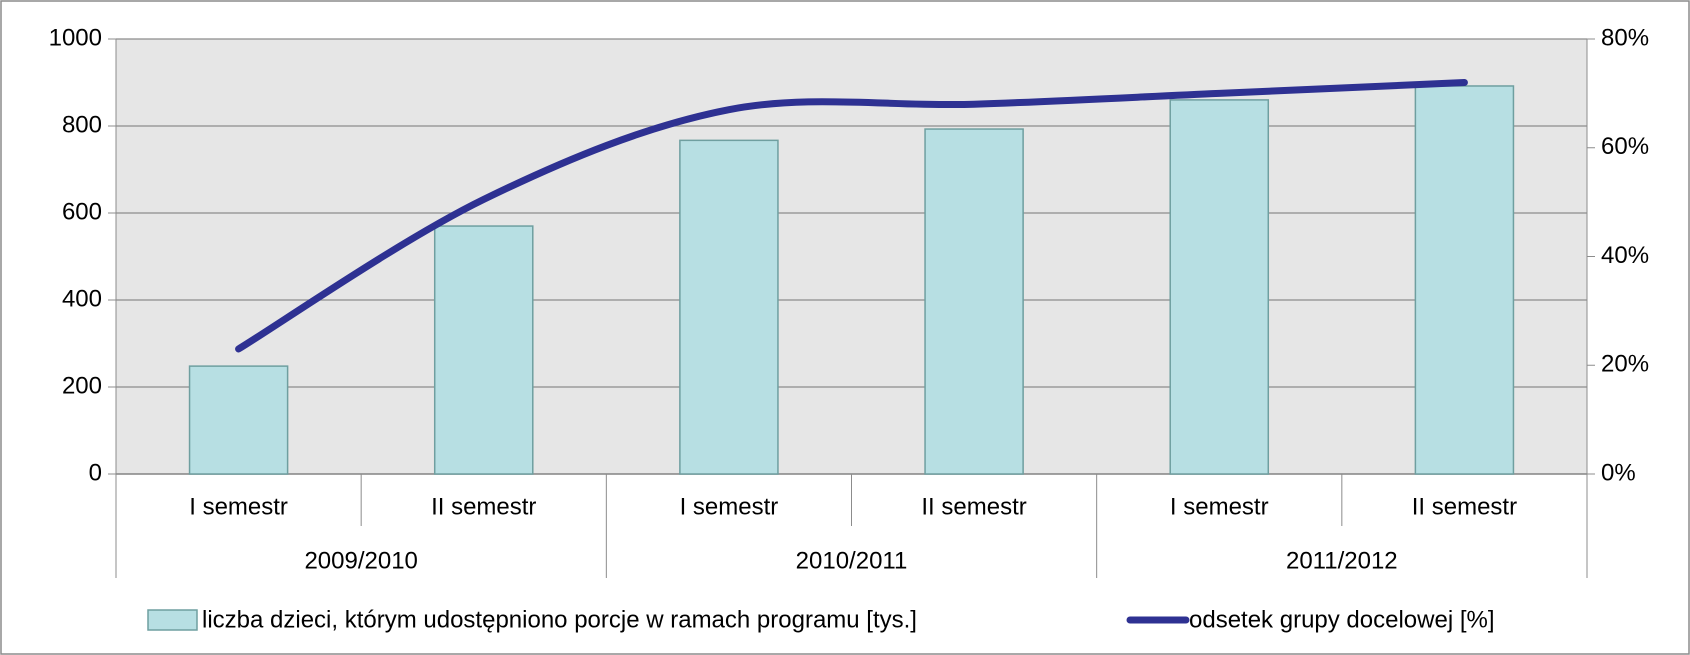  Describe the element at coordinates (82, 385) in the screenshot. I see `y-tick-label: 200` at that location.